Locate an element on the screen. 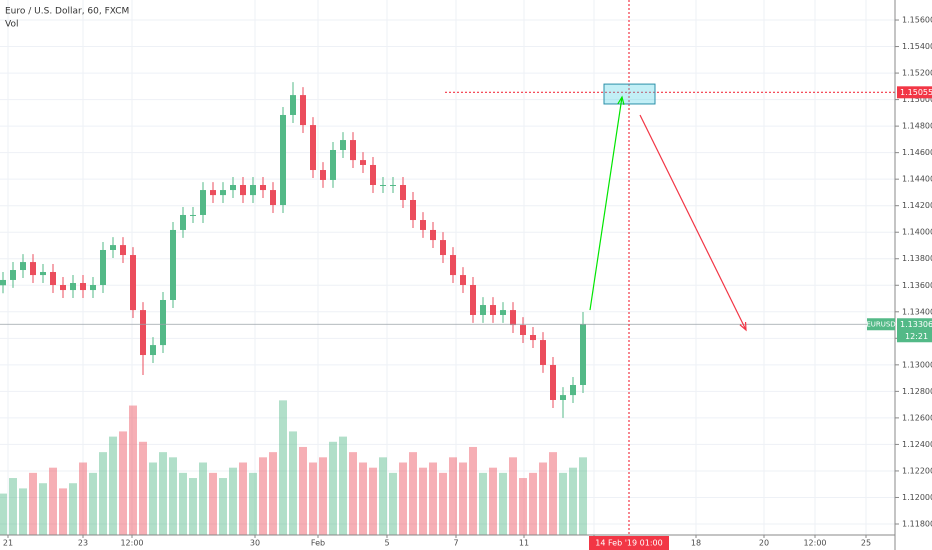 This screenshot has width=932, height=550. vertical-line-label: 14 Feb '19 01:00 is located at coordinates (628, 543).